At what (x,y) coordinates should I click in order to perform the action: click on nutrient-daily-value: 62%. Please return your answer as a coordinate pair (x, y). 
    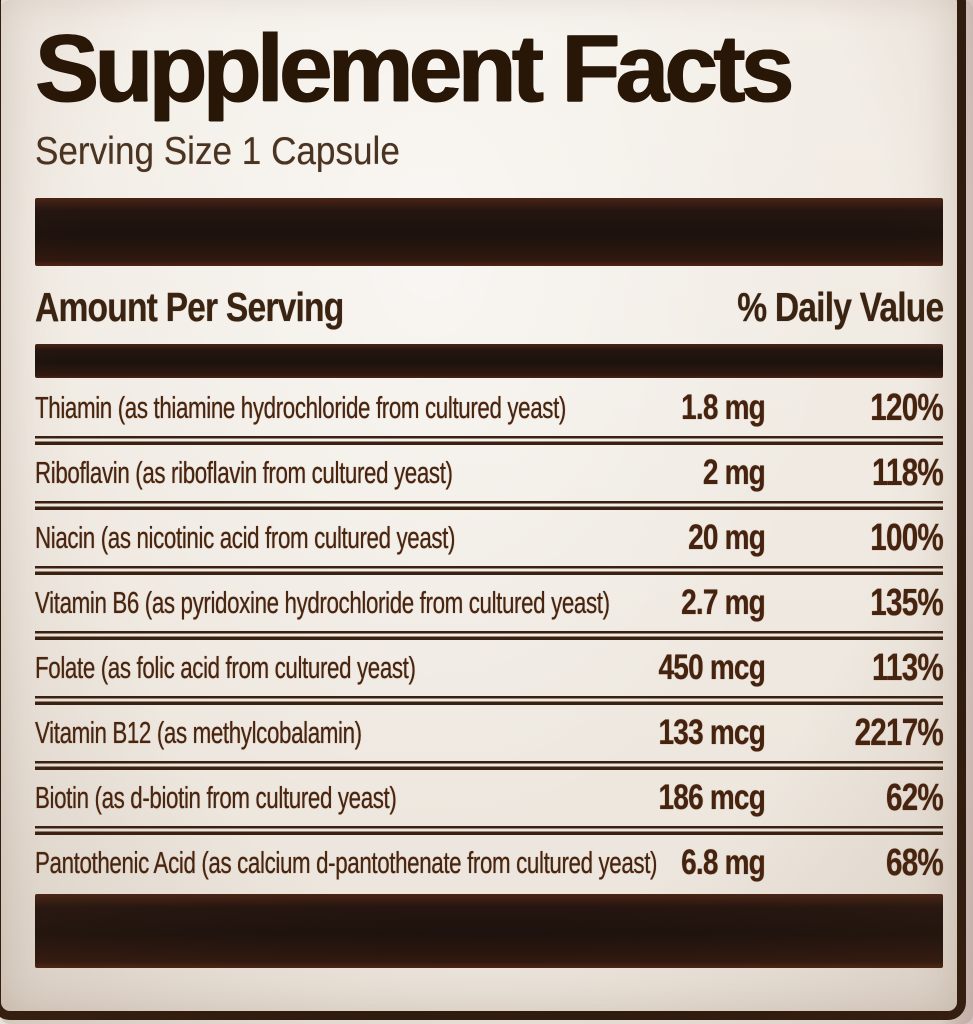
    Looking at the image, I should click on (915, 797).